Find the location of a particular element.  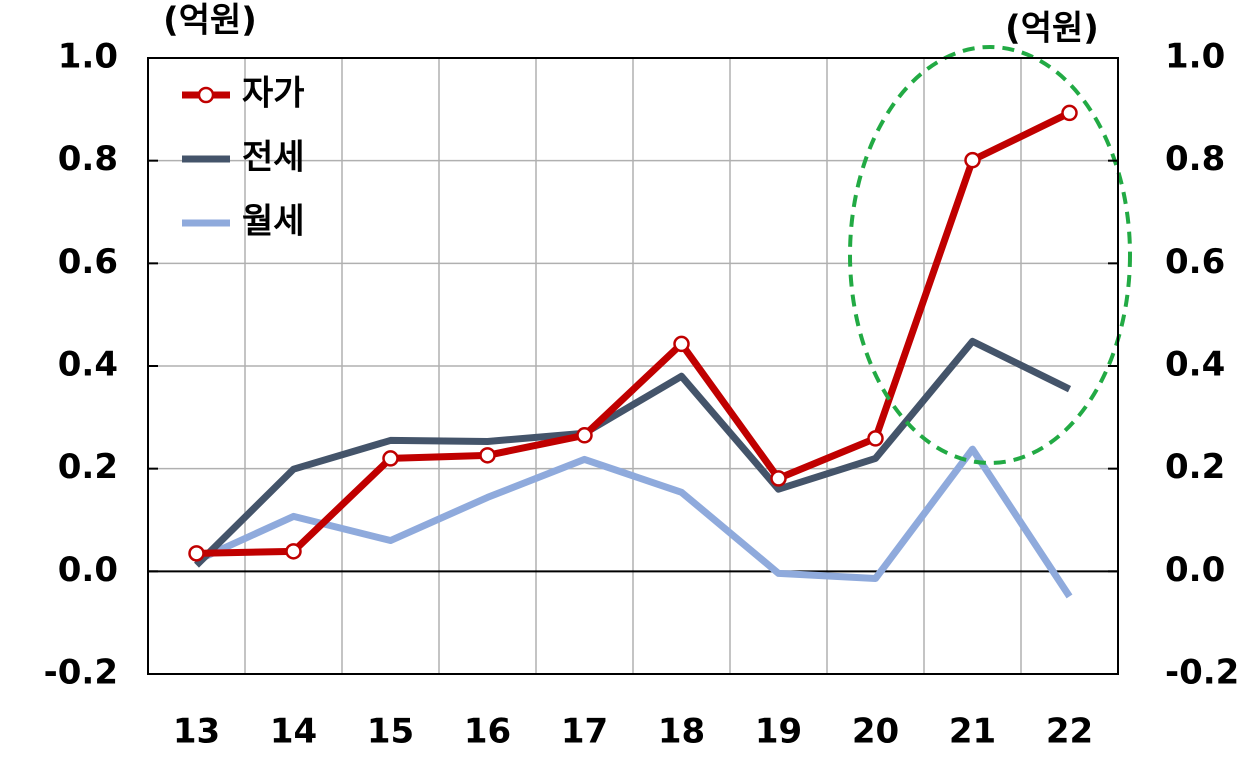

y2-axis-label: (억원) is located at coordinates (1052, 29).